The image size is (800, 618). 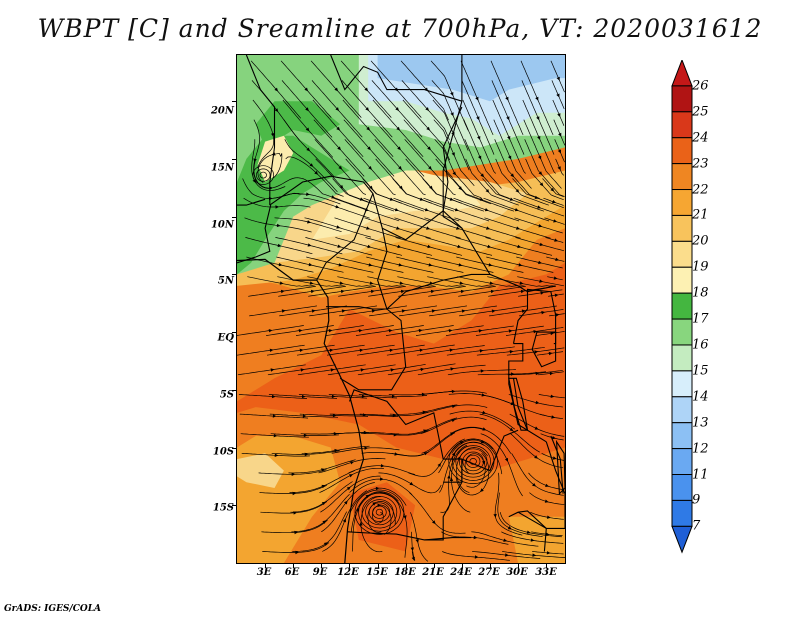 I want to click on lon-label-33e: 33E, so click(x=546, y=572).